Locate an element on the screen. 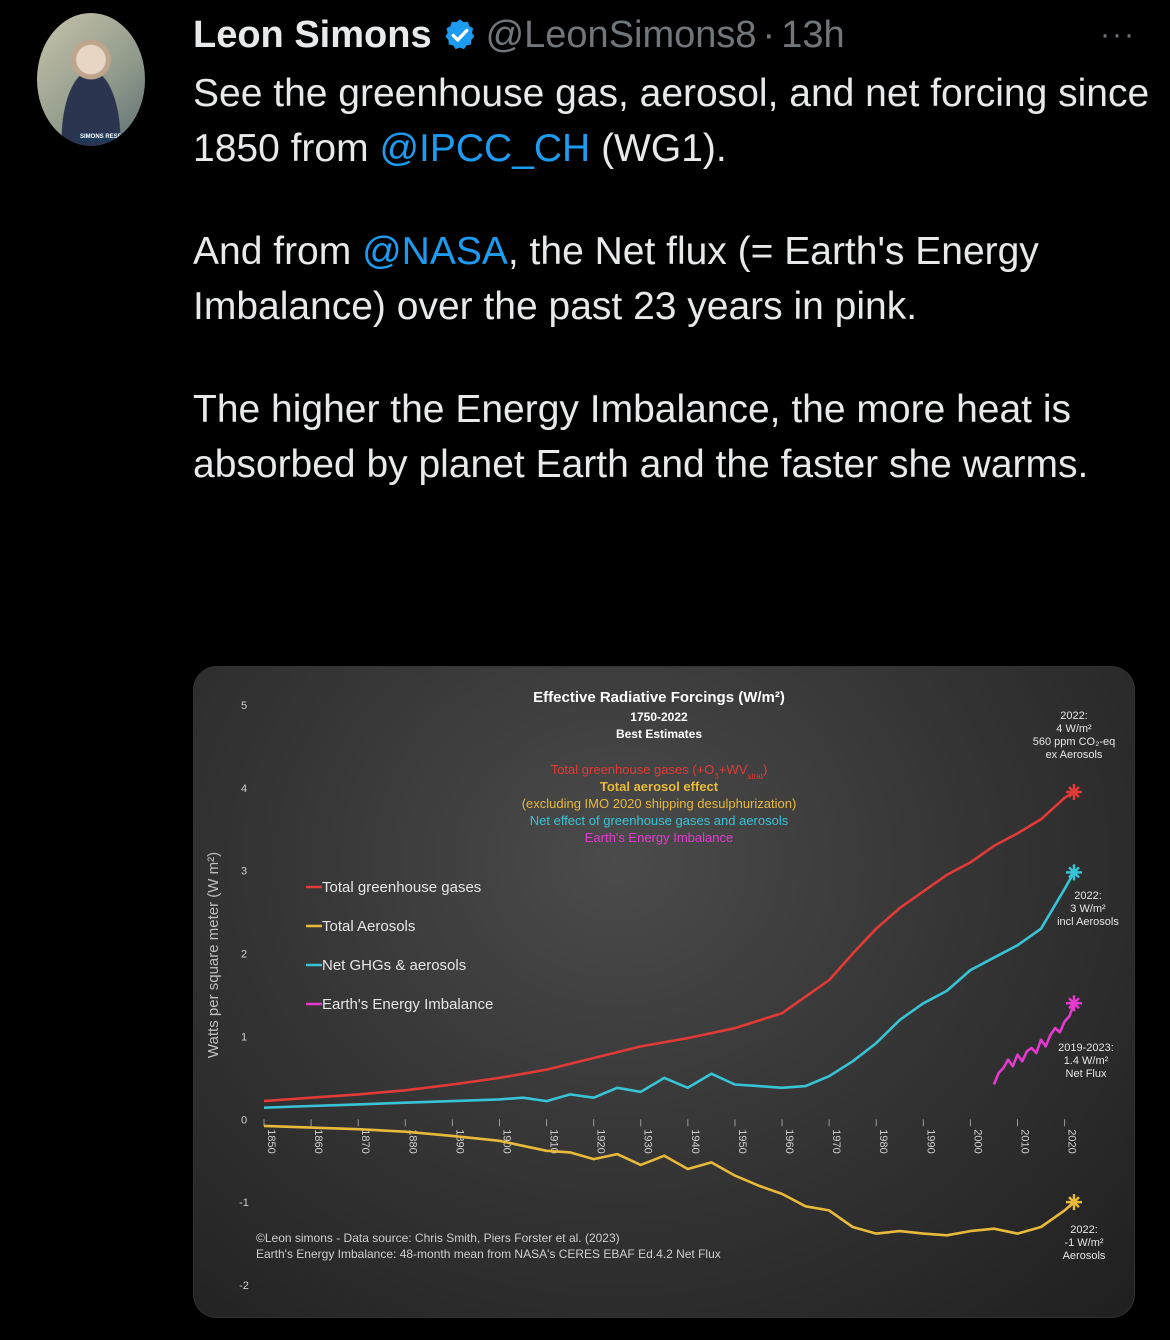 This screenshot has width=1170, height=1340. x-tick-label: 2000 is located at coordinates (977, 1141).